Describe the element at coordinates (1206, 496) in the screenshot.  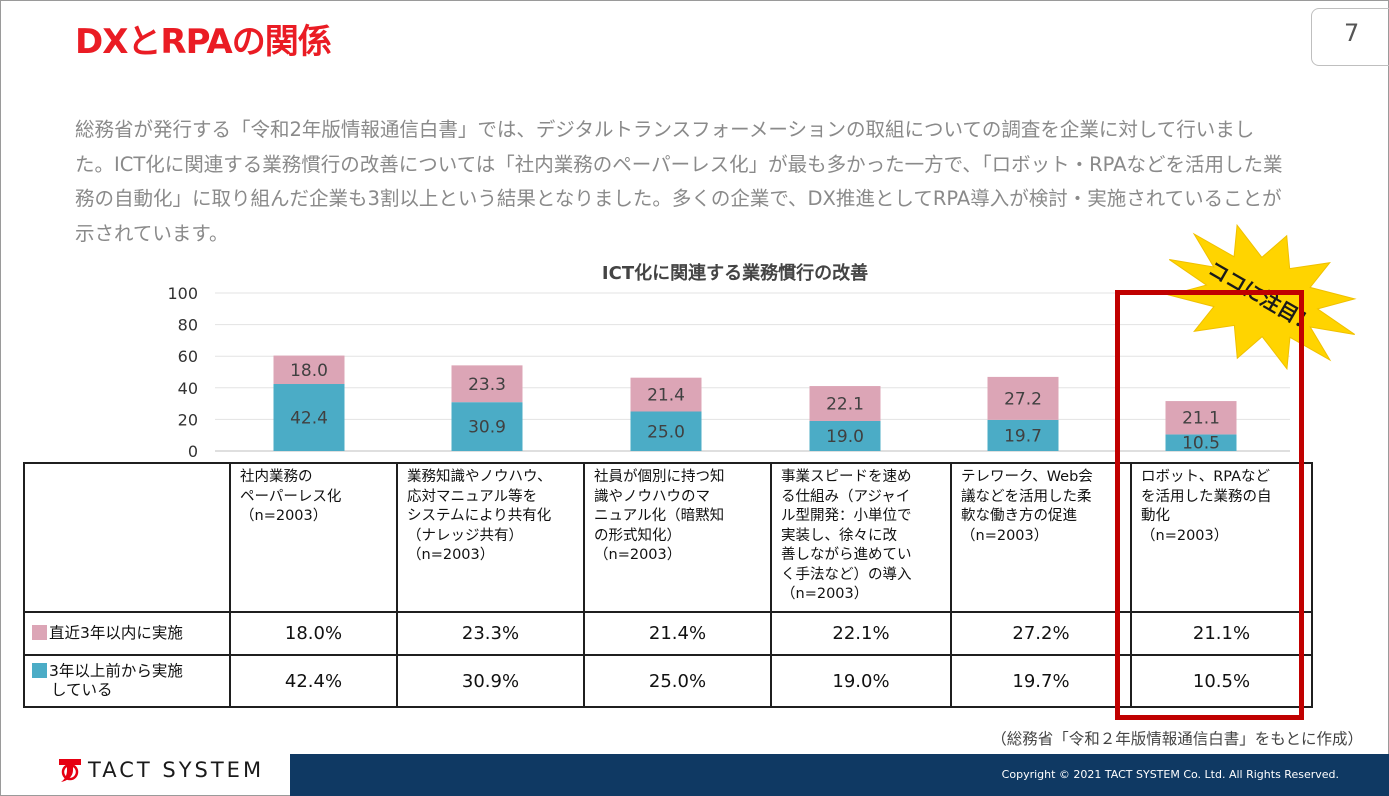
I see `table-header-line: を活用した業務の自` at that location.